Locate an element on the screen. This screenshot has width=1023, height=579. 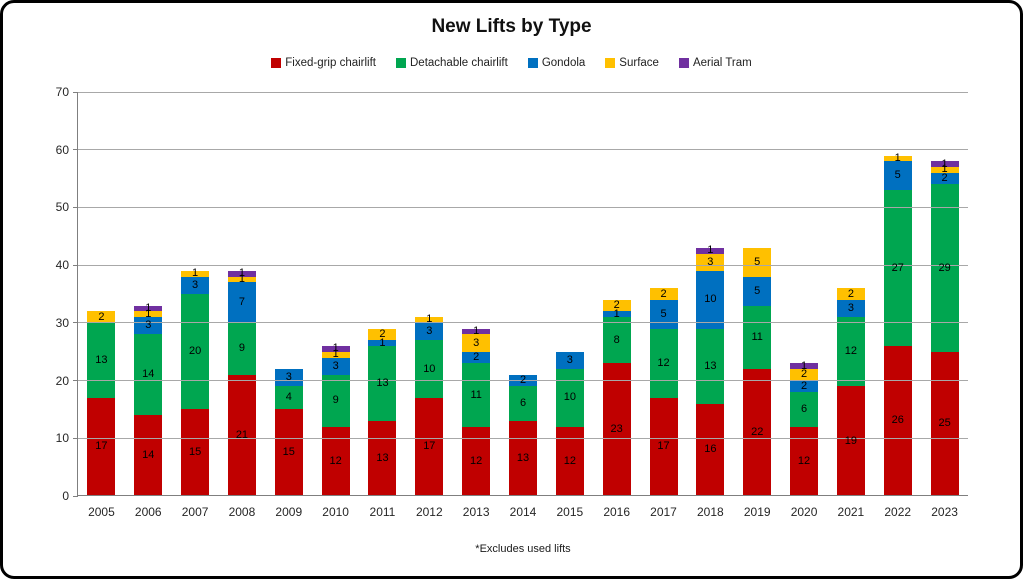
x-axis-label: 2009 is located at coordinates (289, 512).